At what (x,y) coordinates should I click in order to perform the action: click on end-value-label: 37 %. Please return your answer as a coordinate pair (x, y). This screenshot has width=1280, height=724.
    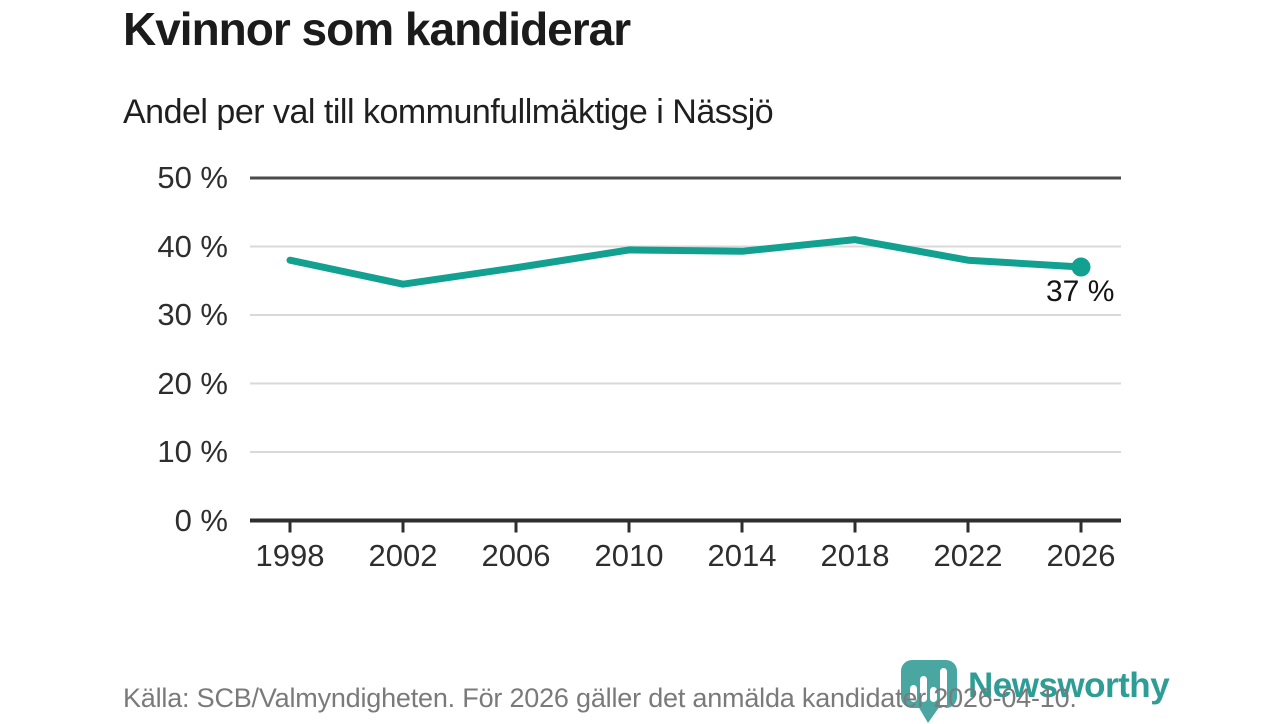
    Looking at the image, I should click on (1080, 292).